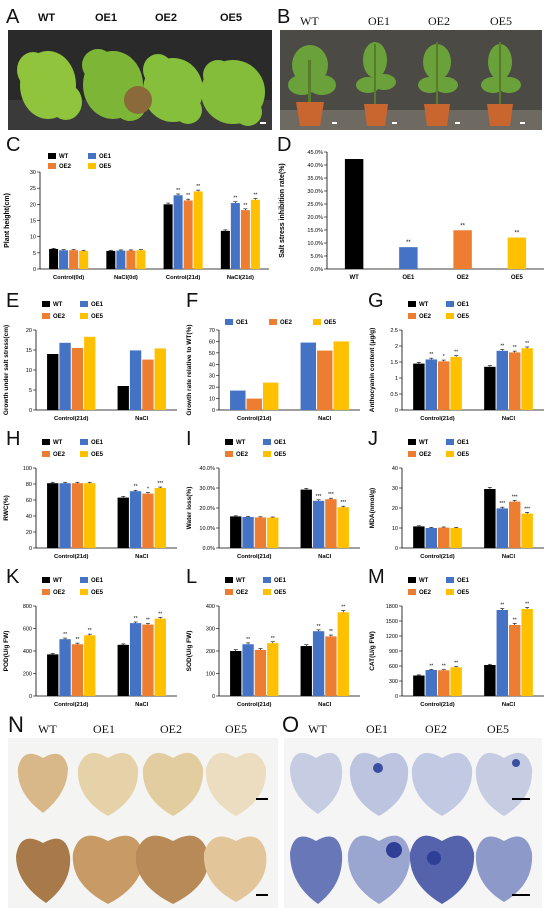  What do you see at coordinates (47, 729) in the screenshot?
I see `panel-N-label-wt: WT` at bounding box center [47, 729].